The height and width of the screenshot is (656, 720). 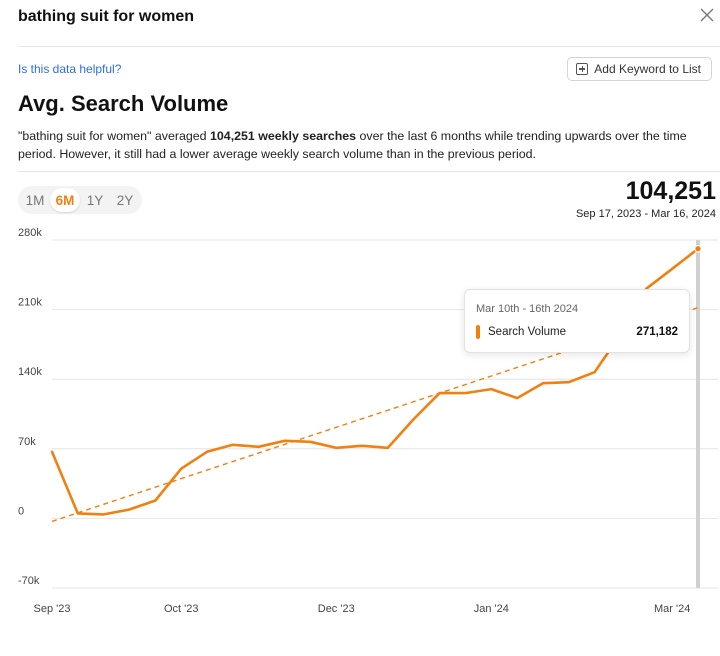 What do you see at coordinates (491, 609) in the screenshot?
I see `x-tick-label: Jan '24` at bounding box center [491, 609].